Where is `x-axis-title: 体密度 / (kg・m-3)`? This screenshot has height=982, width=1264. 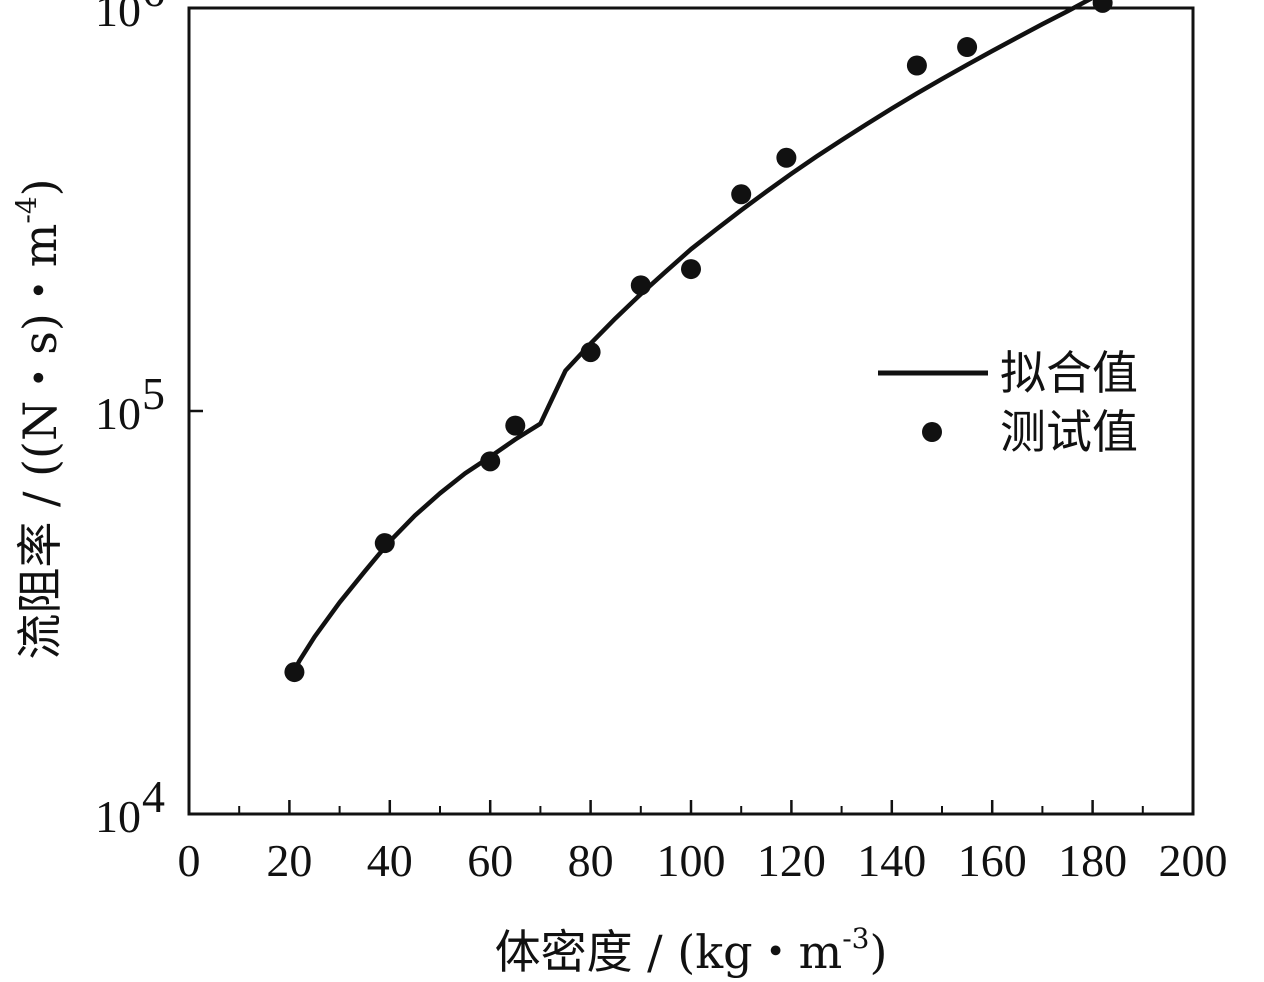 x-axis-title: 体密度 / (kg・m-3) is located at coordinates (691, 950).